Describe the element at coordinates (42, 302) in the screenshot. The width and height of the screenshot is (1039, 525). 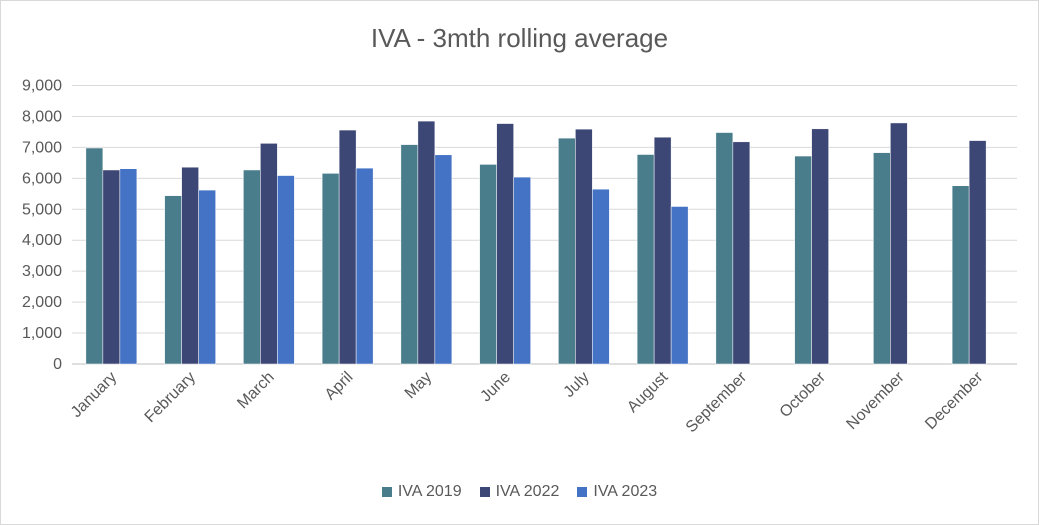
I see `y-tick-label: 2,000` at that location.